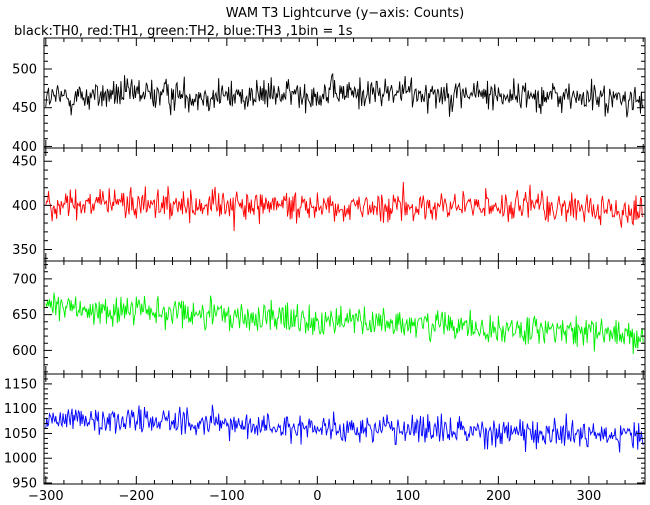 The image size is (650, 505). I want to click on x-tick-label: 200, so click(498, 496).